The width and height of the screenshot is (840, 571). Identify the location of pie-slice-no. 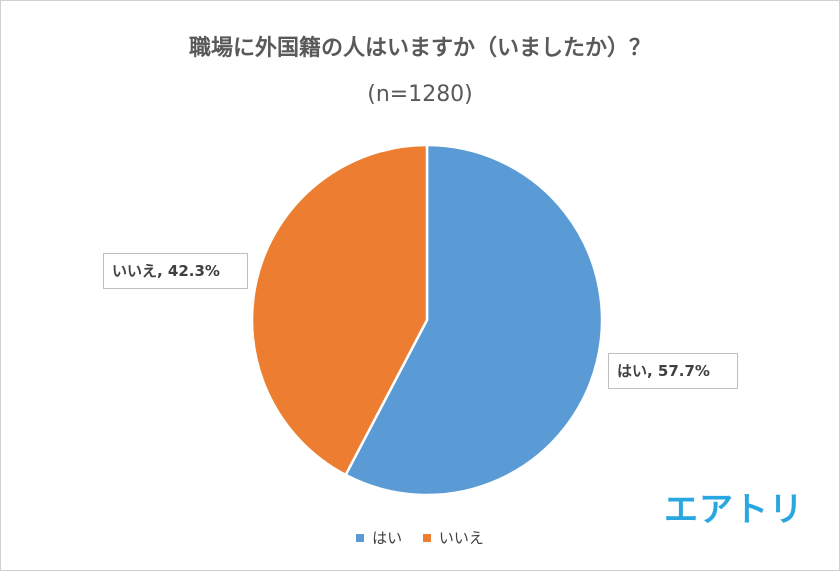
(339, 310).